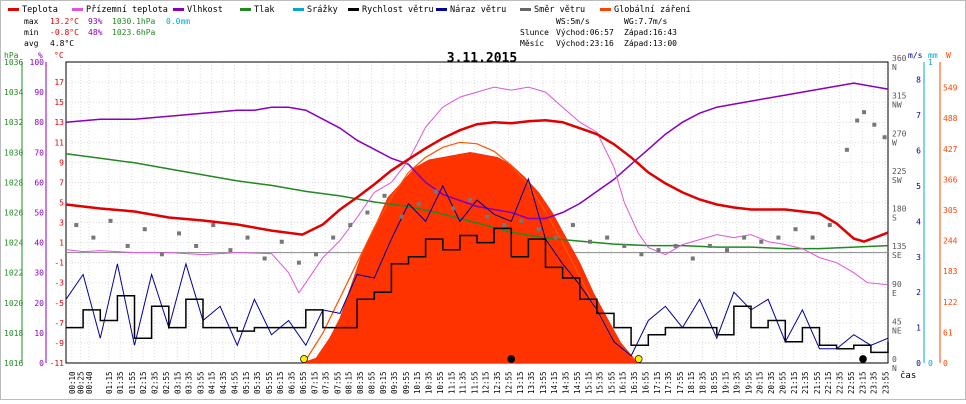 This screenshot has width=966, height=404. What do you see at coordinates (897, 330) in the screenshot?
I see `tick-dir-3: NE` at bounding box center [897, 330].